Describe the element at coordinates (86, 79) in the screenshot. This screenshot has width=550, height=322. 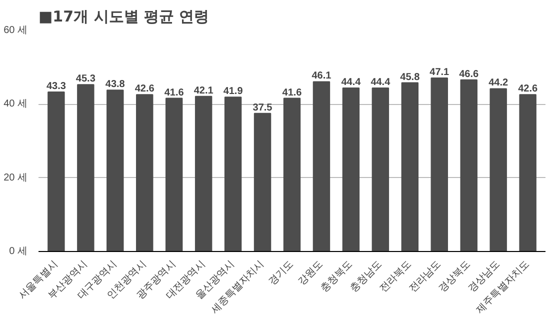
I see `data-label: 45.3` at that location.